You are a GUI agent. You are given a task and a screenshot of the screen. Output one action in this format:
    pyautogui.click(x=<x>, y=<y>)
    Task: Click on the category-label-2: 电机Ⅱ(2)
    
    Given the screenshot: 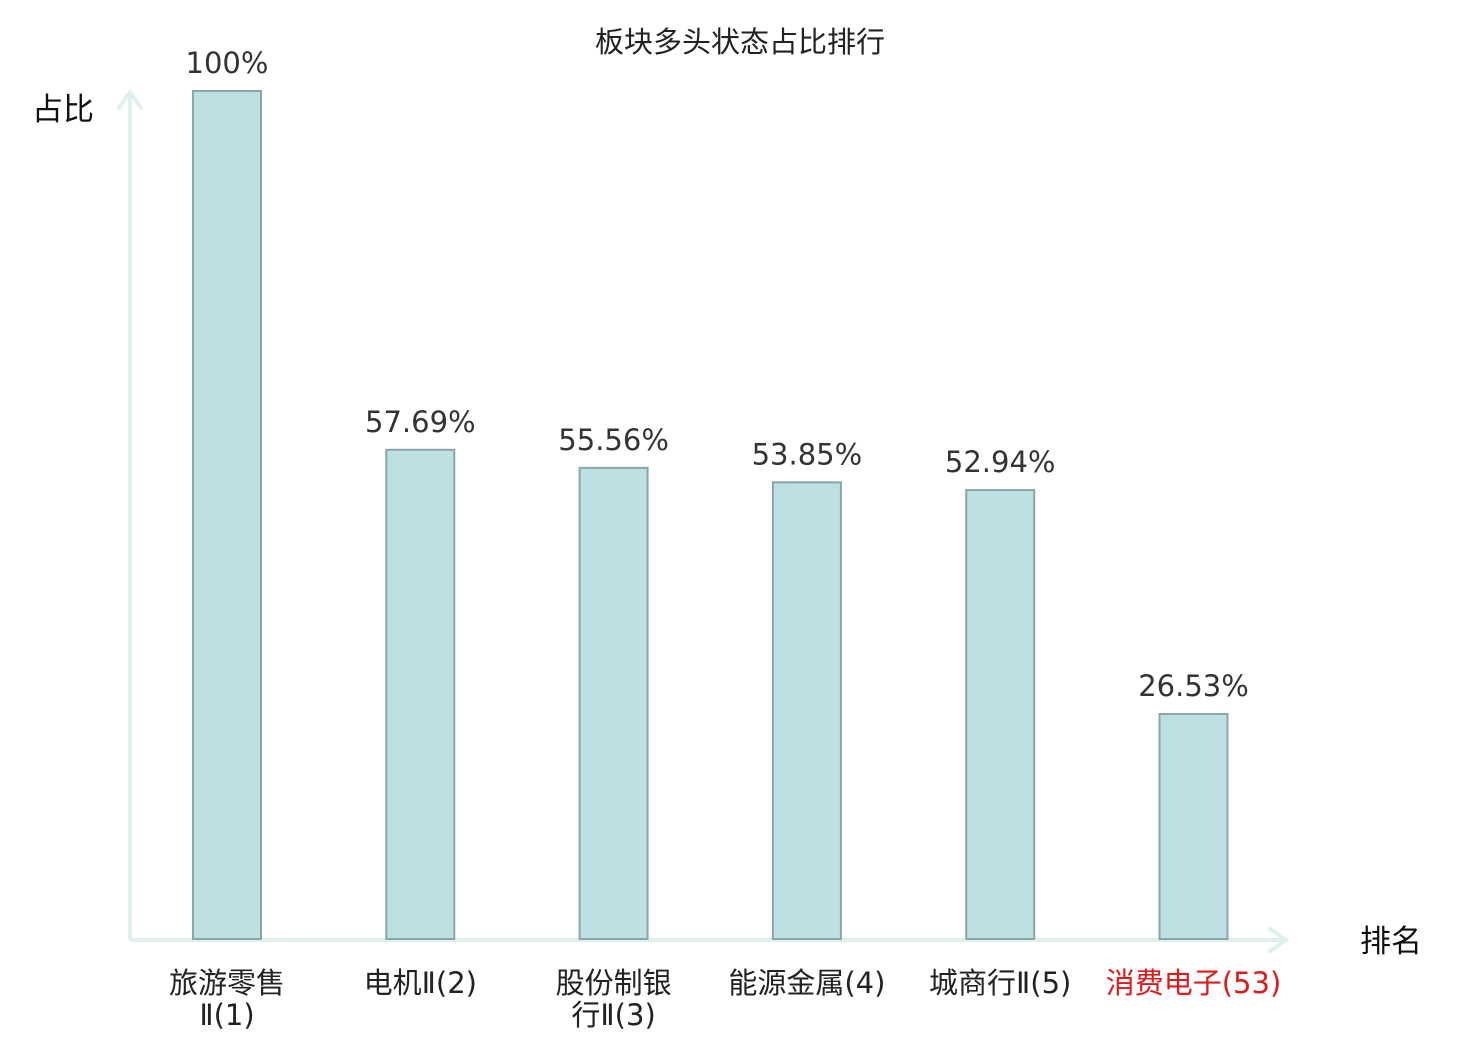 What is the action you would take?
    pyautogui.click(x=420, y=983)
    